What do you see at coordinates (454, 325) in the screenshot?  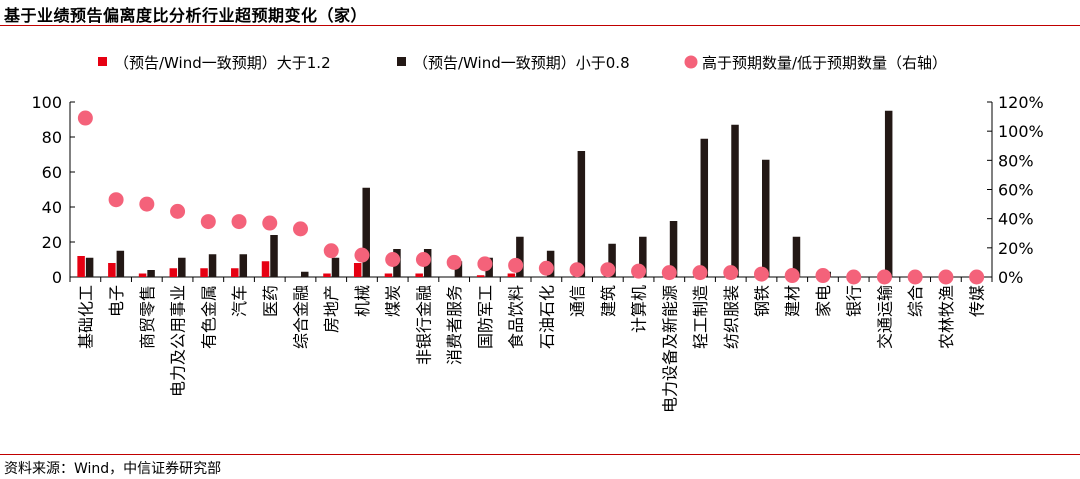 I see `x-tick-label-12: 消费者服务` at bounding box center [454, 325].